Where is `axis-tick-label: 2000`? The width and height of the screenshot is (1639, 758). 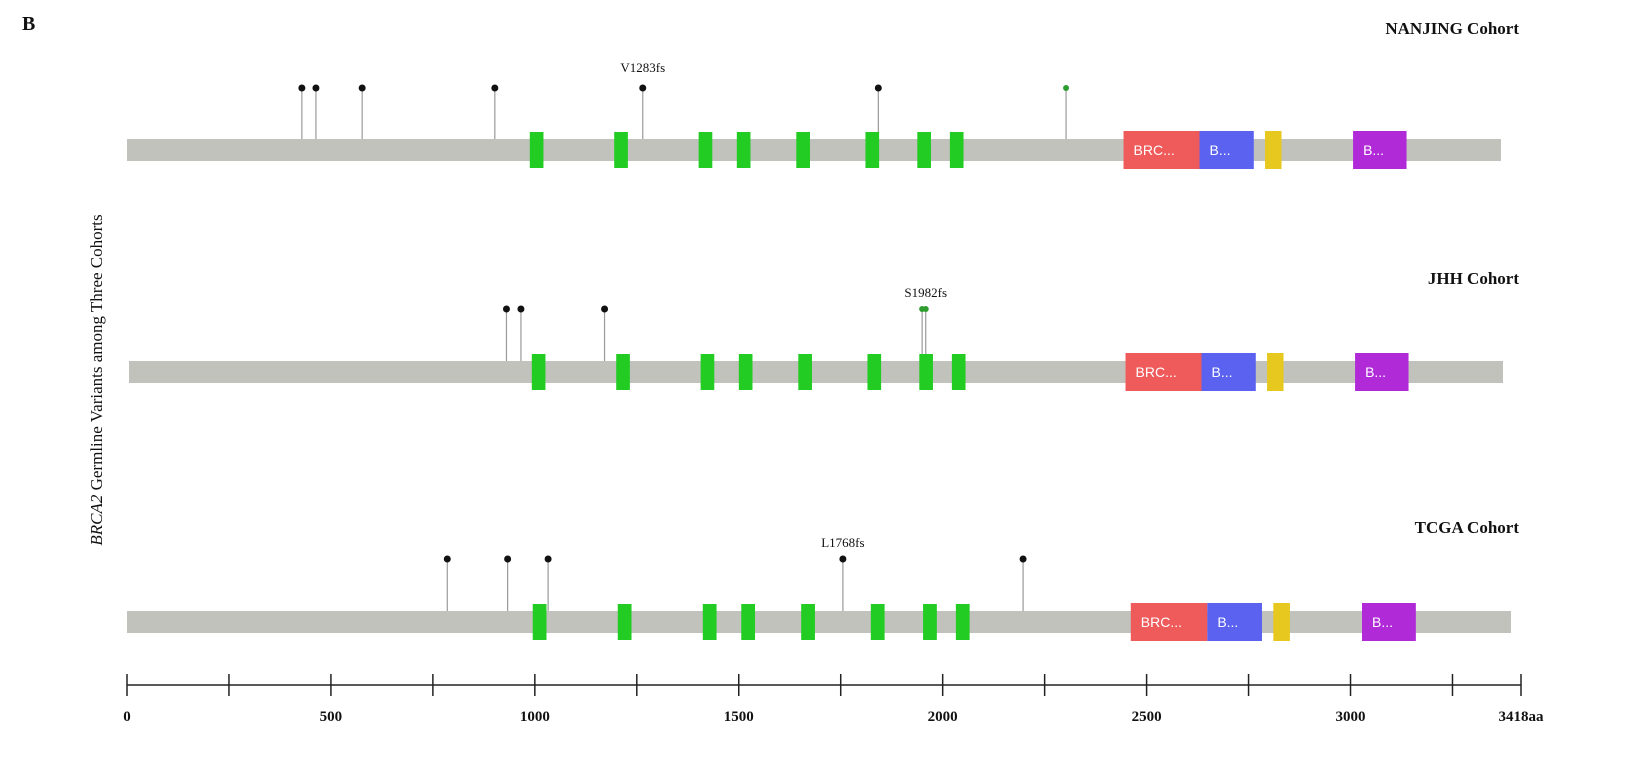
axis-tick-label: 2000 is located at coordinates (943, 717).